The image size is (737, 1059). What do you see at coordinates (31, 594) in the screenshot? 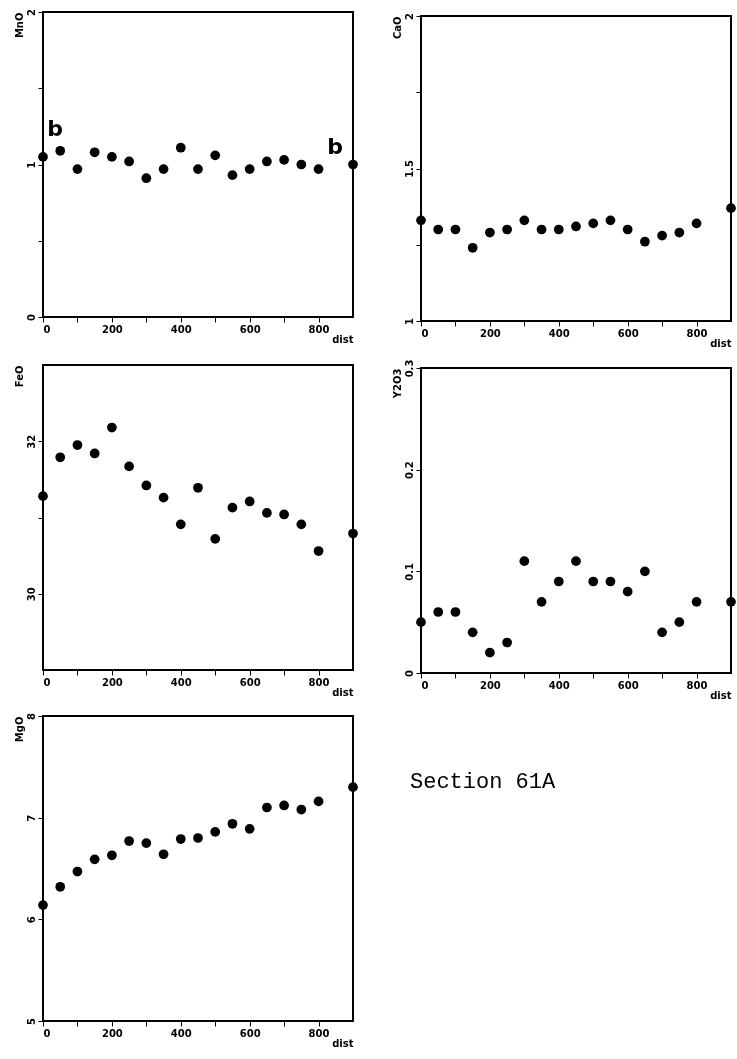
I see `y-tick-label: 30` at bounding box center [31, 594].